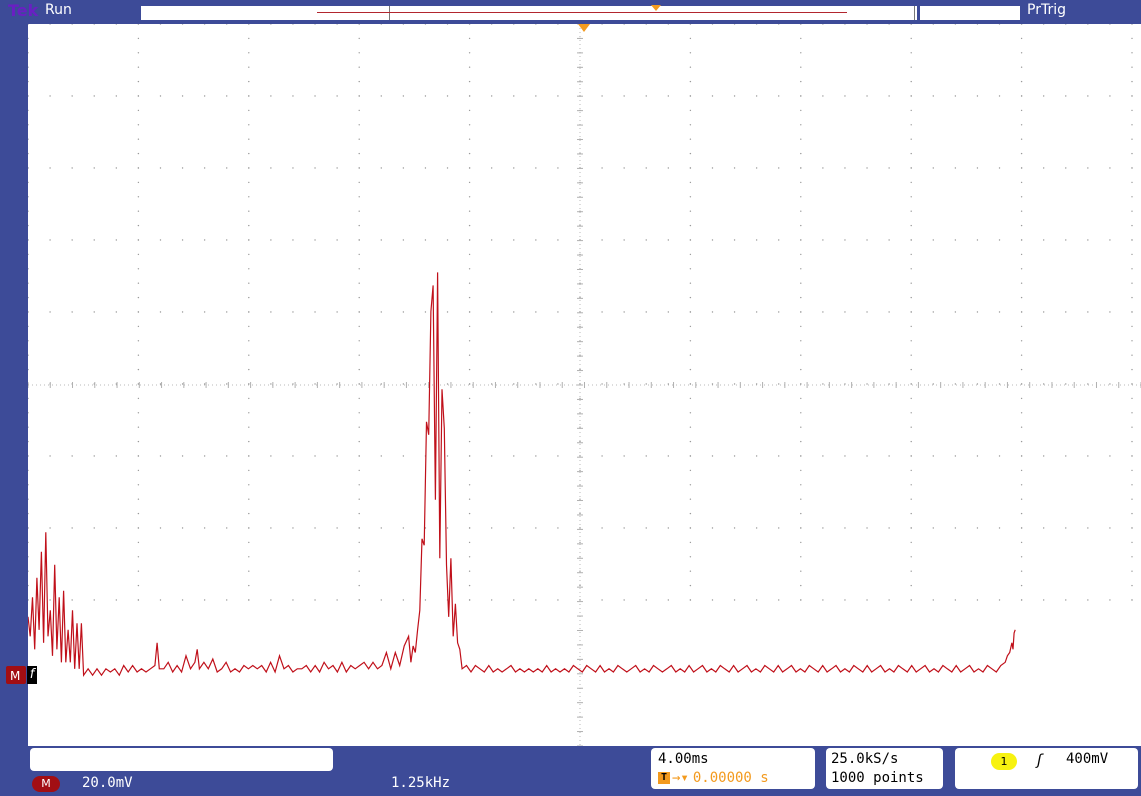 The width and height of the screenshot is (1141, 796). I want to click on sample-rate: 25.0kS/s, so click(865, 759).